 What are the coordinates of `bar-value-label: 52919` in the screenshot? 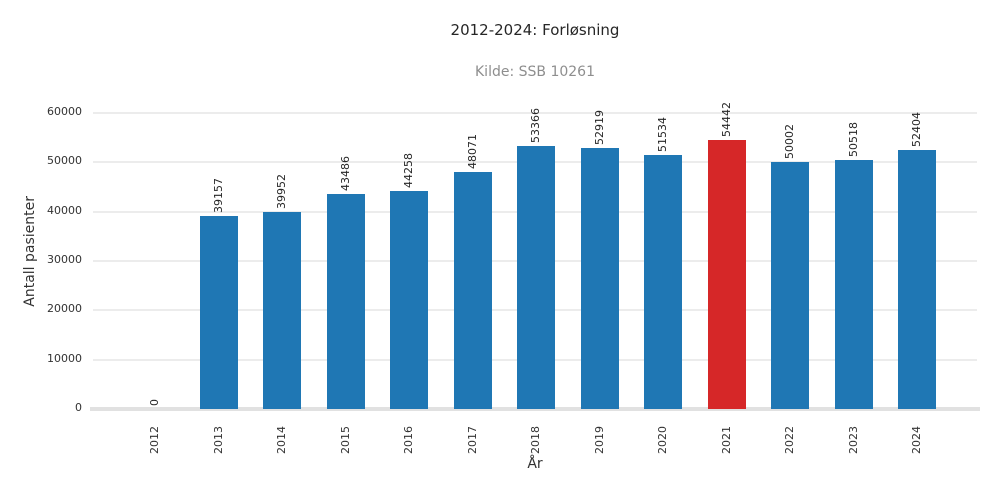 It's located at (599, 127).